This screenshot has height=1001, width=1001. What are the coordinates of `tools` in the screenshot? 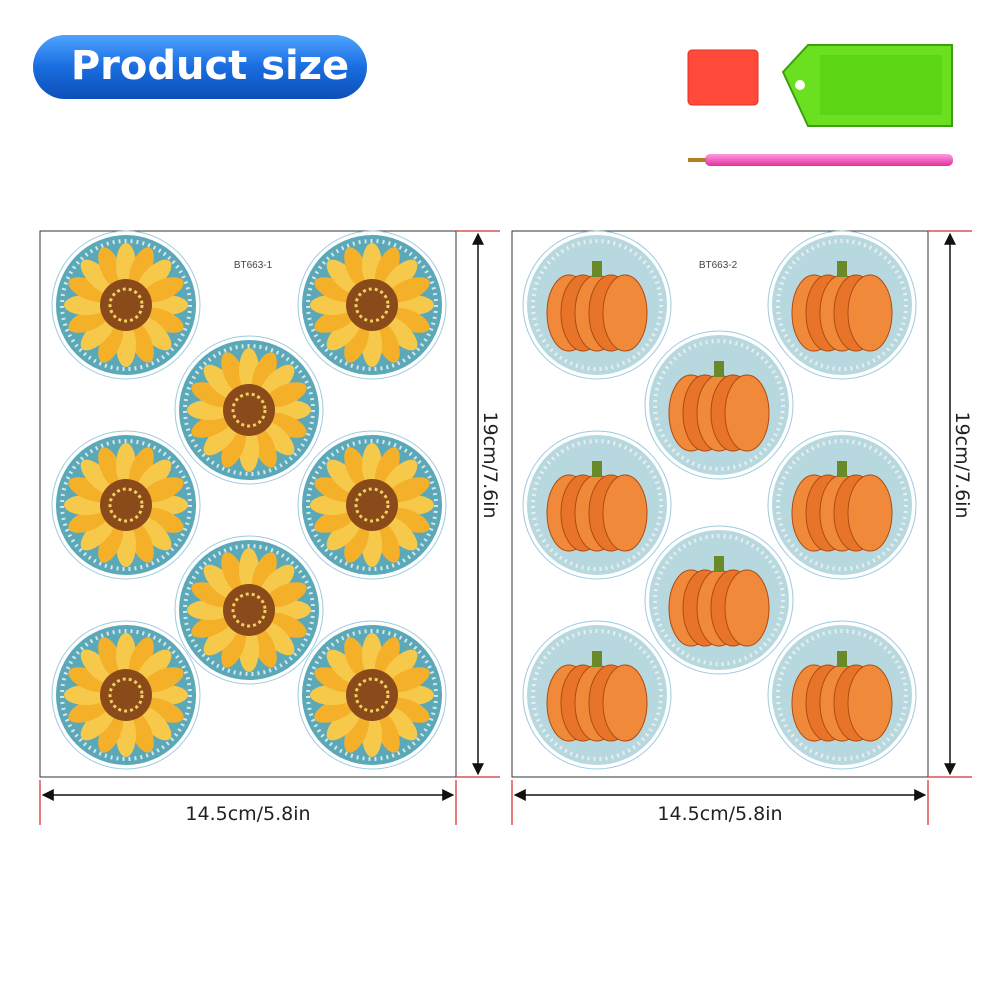 It's located at (820, 105).